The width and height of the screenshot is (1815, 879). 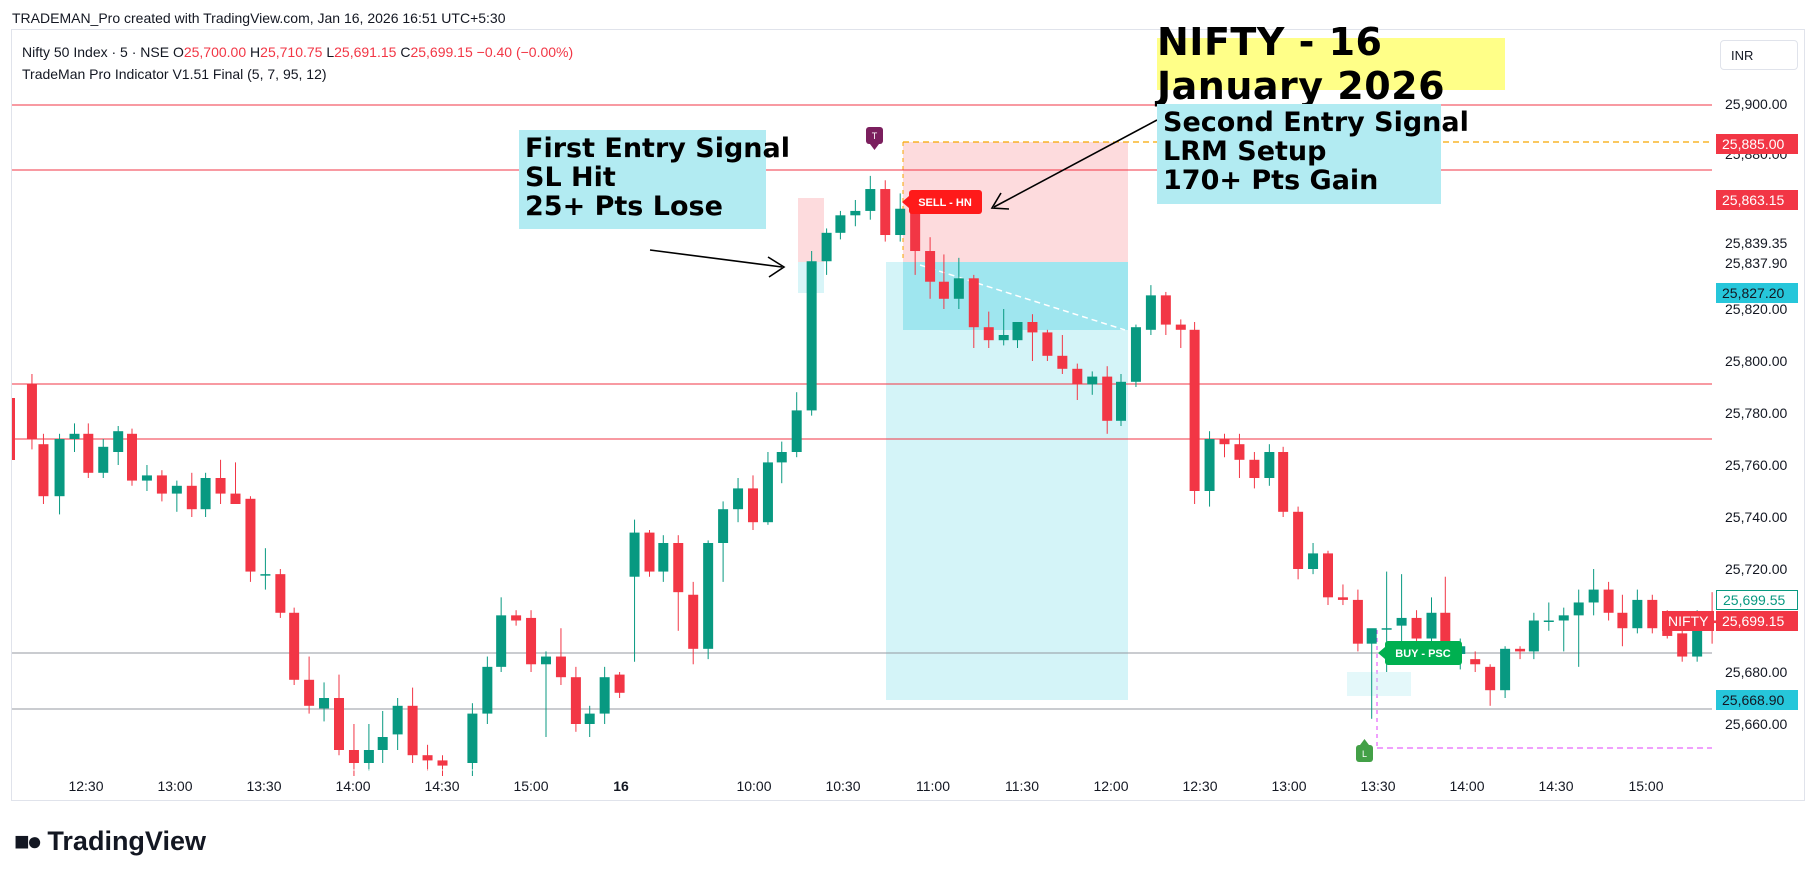 What do you see at coordinates (110, 841) in the screenshot?
I see `tradingview-logo: ■● TradingView` at bounding box center [110, 841].